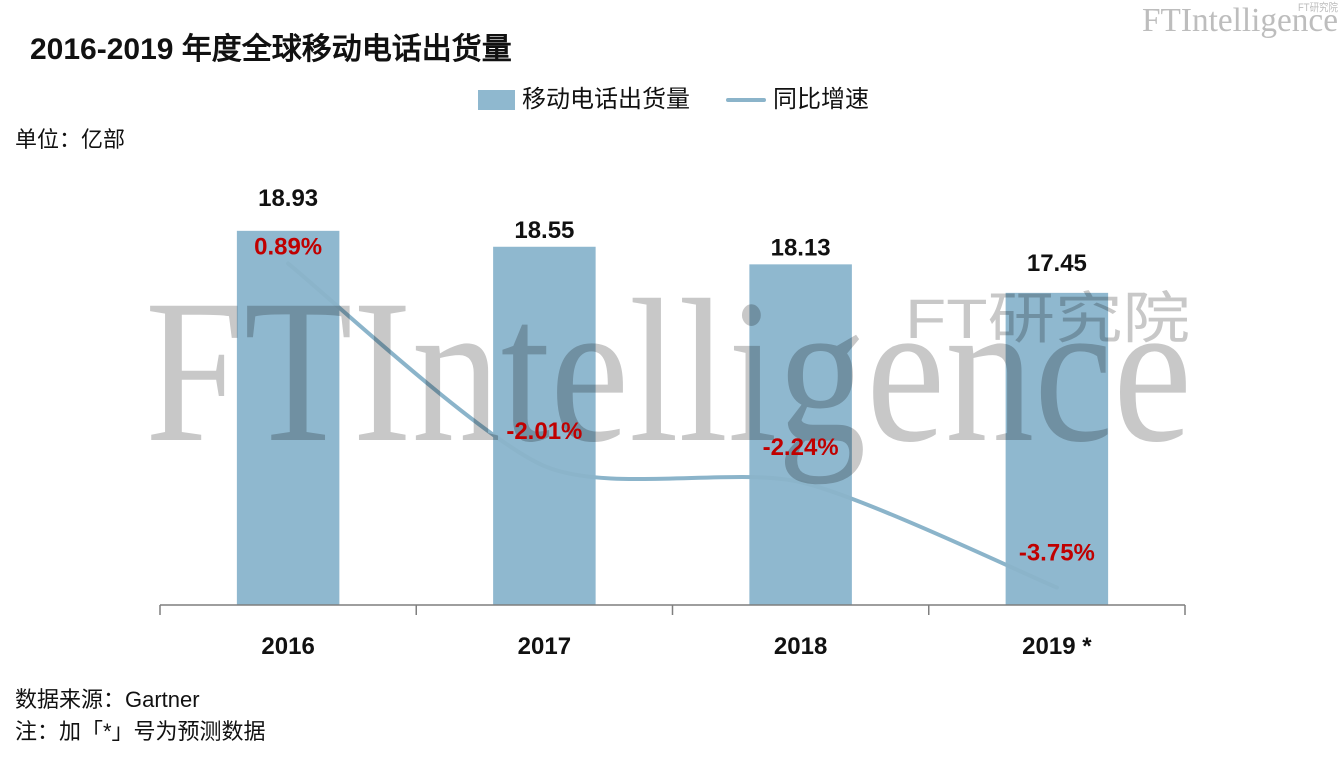  What do you see at coordinates (544, 230) in the screenshot?
I see `bar-value-label-2017: 18.55` at bounding box center [544, 230].